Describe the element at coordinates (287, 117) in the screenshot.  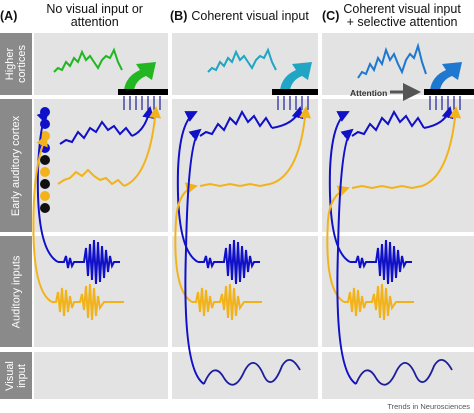
I see `feed-blue-b` at that location.